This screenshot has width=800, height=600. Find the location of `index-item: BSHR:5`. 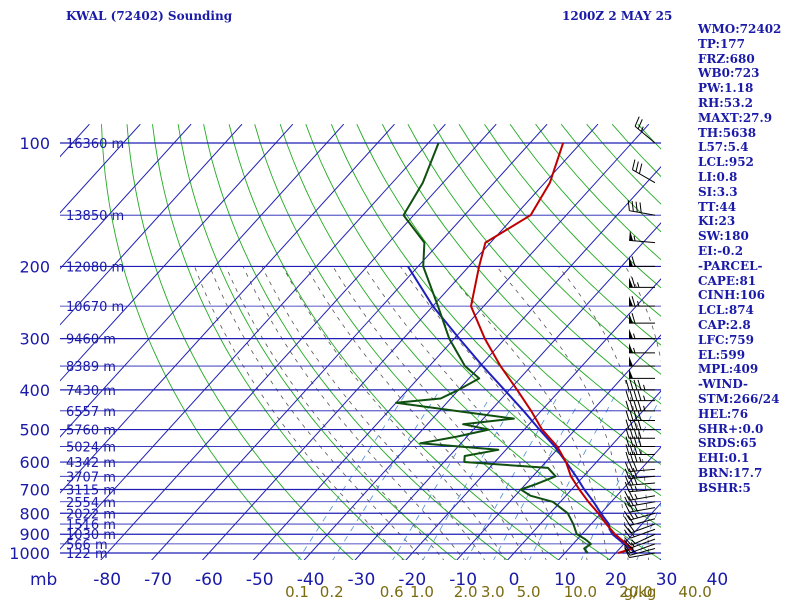

index-item: BSHR:5 is located at coordinates (724, 487).